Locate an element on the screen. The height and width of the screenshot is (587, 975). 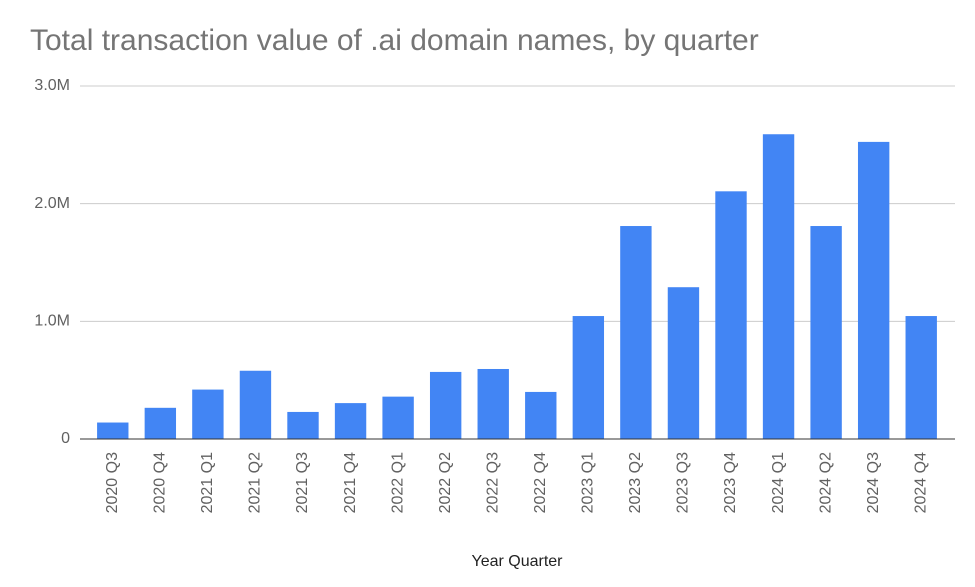
x-tick-label: 2022 Q4 is located at coordinates (540, 482).